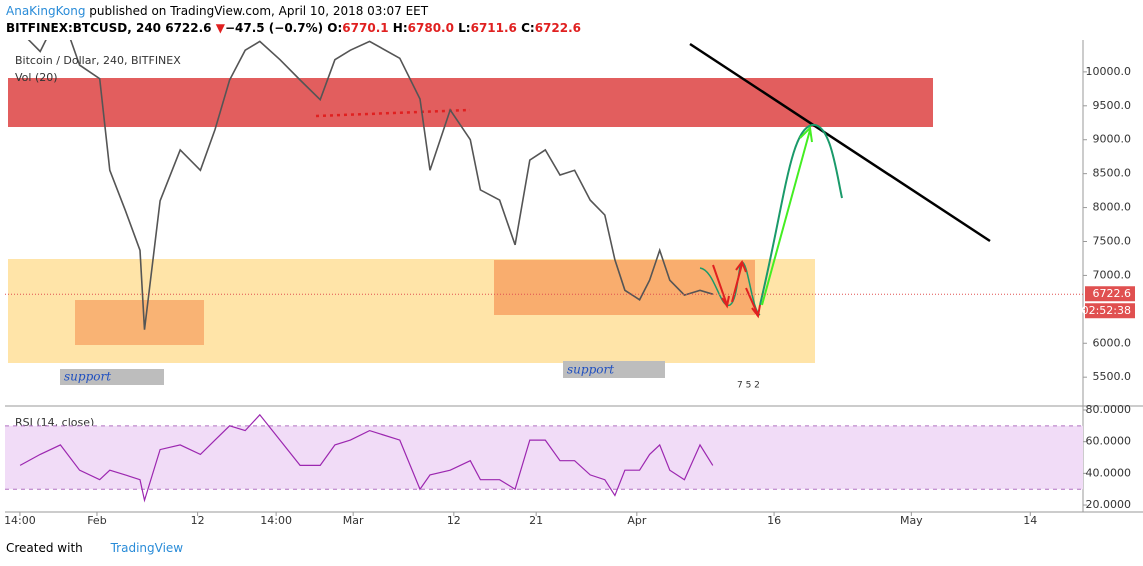  What do you see at coordinates (1109, 71) in the screenshot?
I see `y-tick-label: 10000.0` at bounding box center [1109, 71].